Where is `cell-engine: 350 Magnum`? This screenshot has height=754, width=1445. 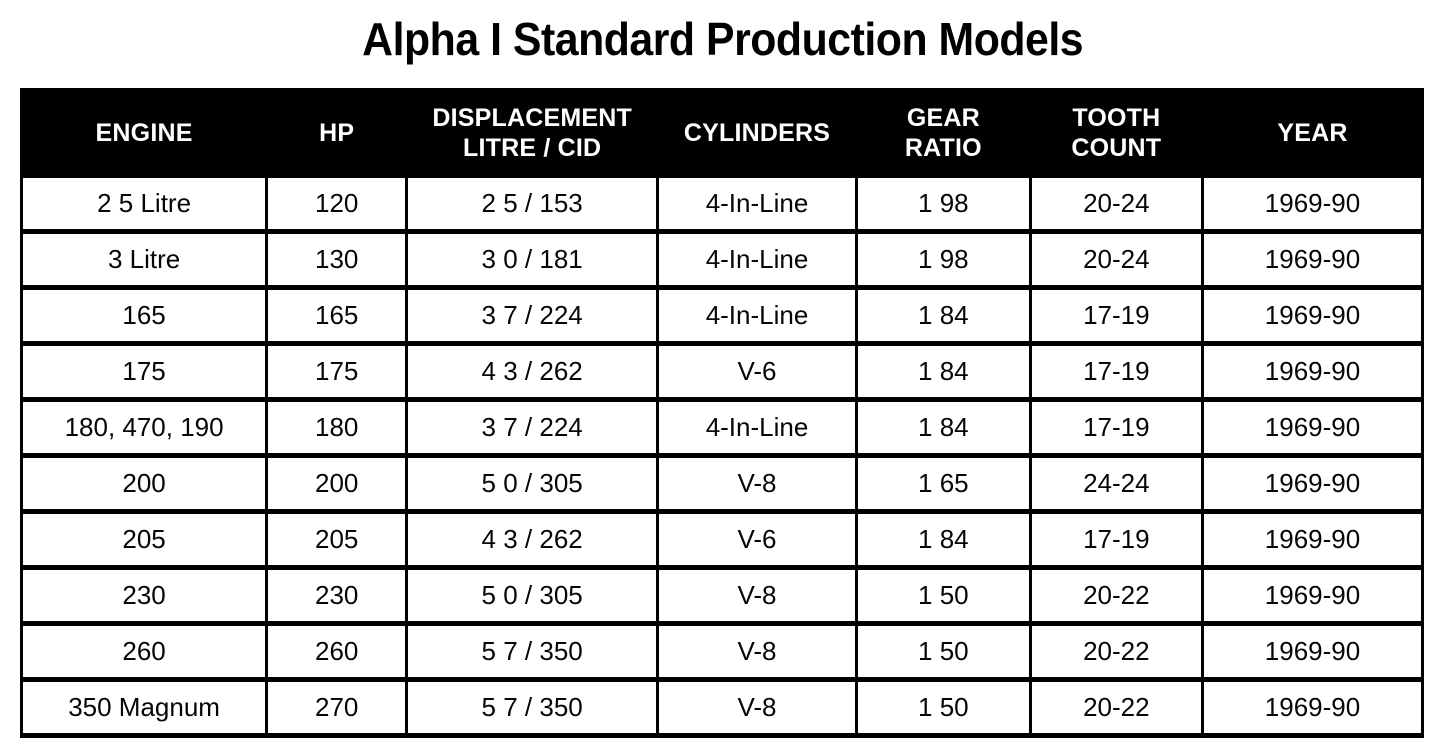 cell-engine: 350 Magnum is located at coordinates (144, 707).